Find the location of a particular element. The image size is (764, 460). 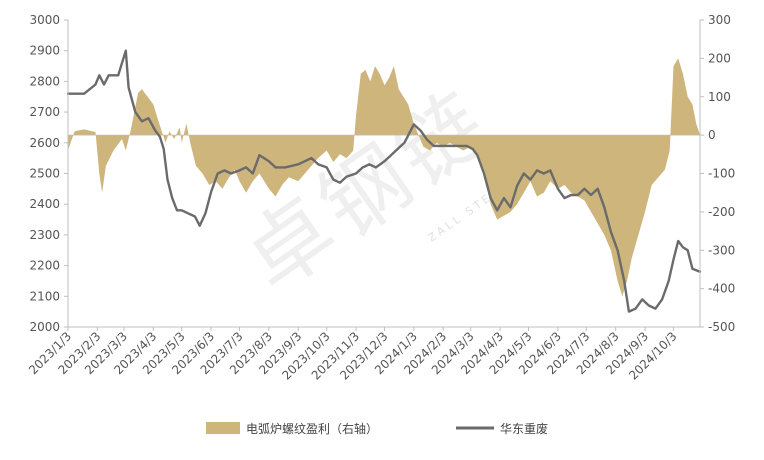

y-tick-label: 2600 is located at coordinates (44, 143).